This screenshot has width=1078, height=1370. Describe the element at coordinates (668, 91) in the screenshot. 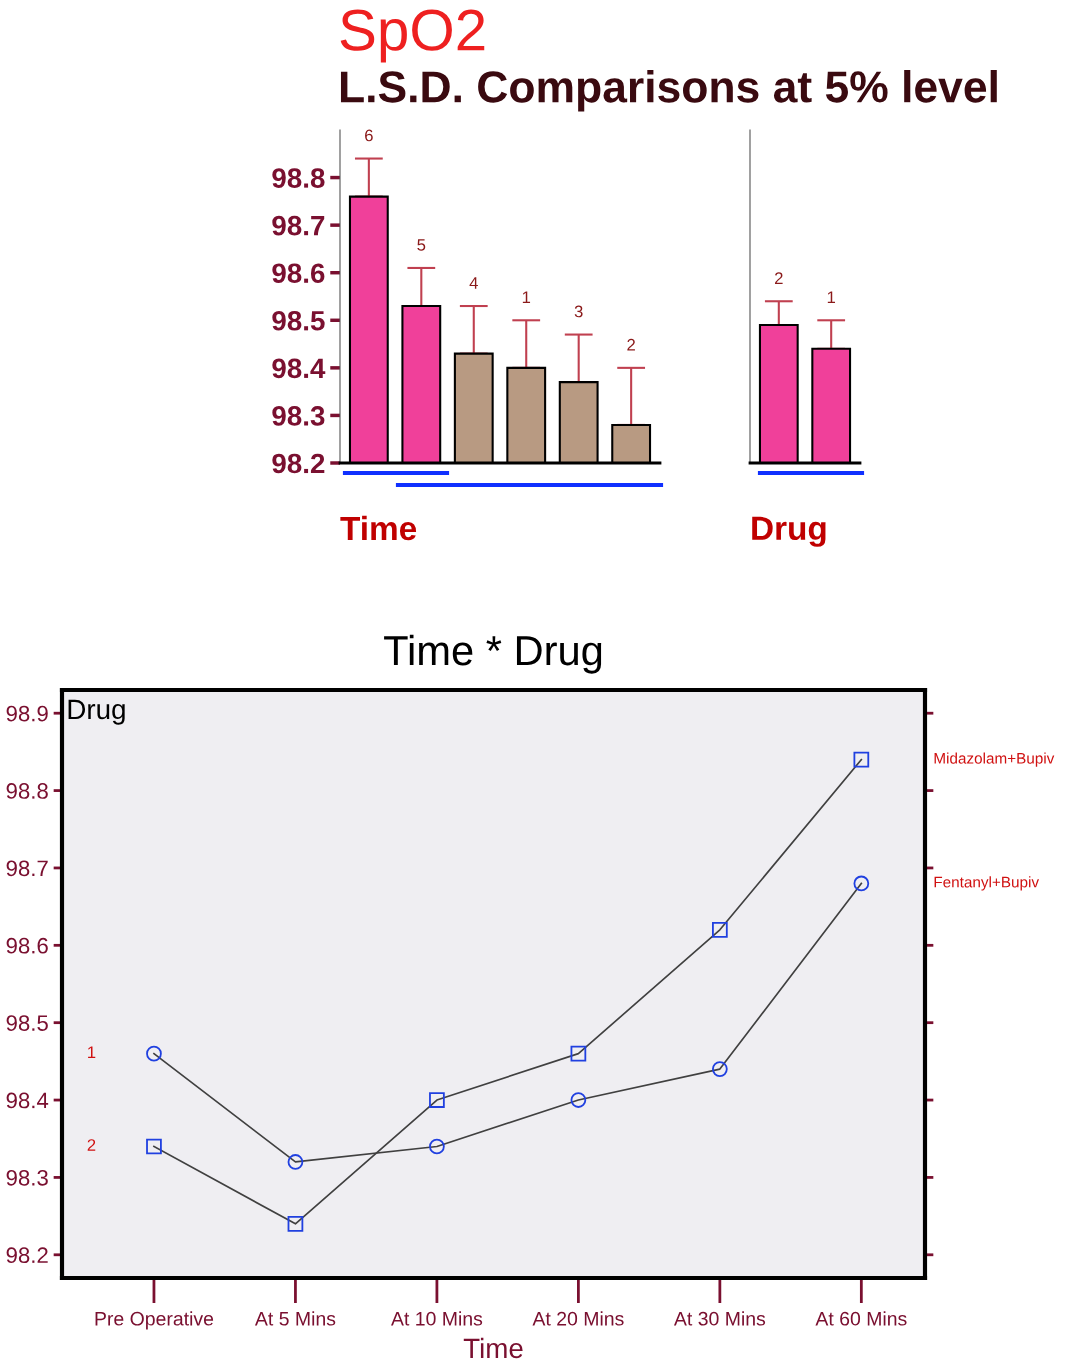

I see `chart-subtitle: L.S.D. Comparisons at 5% level` at that location.